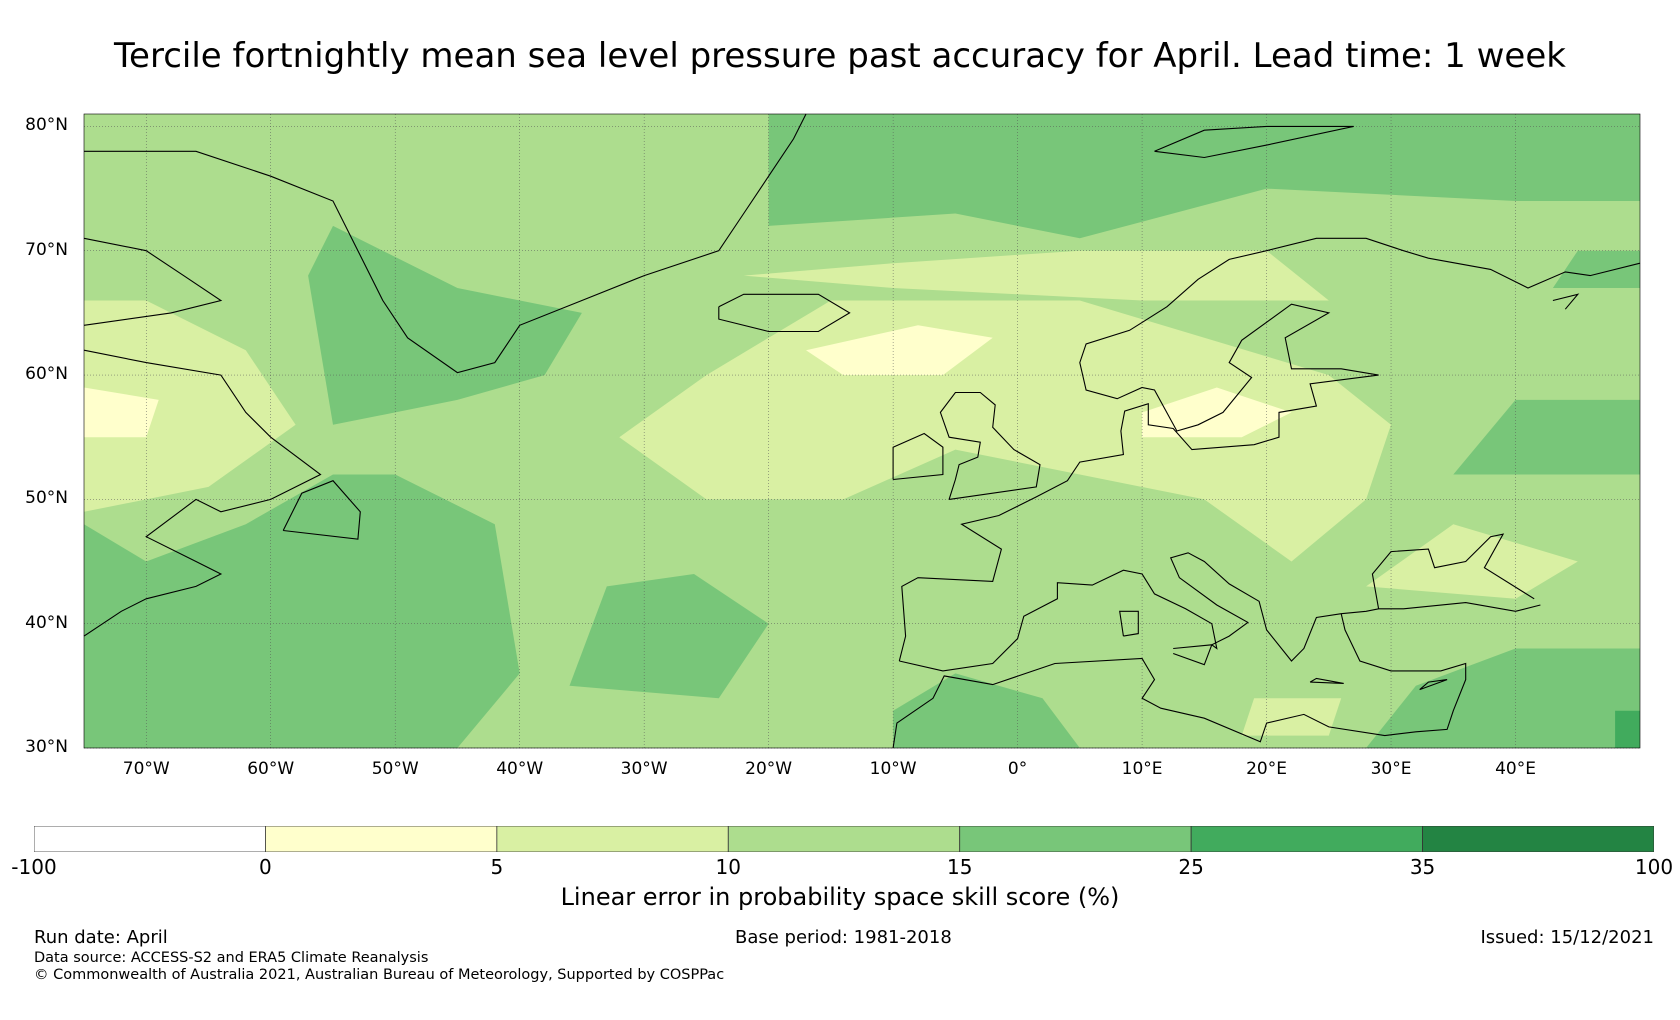 The width and height of the screenshot is (1680, 1020). I want to click on lon-label: 20°E, so click(1266, 769).